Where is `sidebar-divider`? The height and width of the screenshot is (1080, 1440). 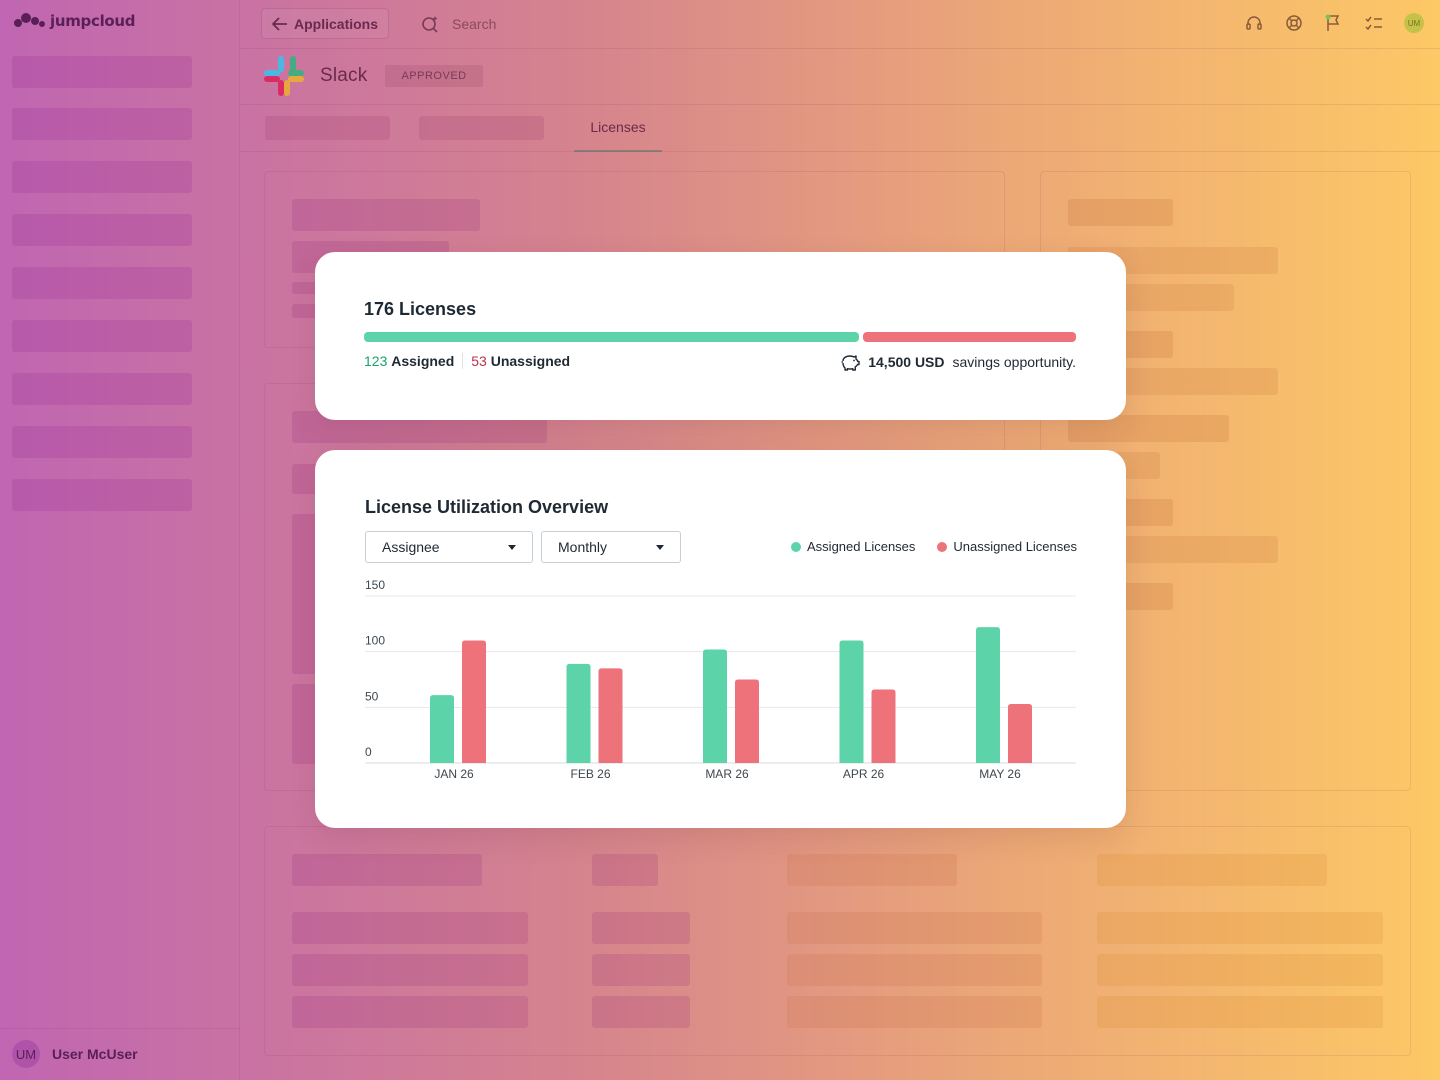
sidebar-divider is located at coordinates (120, 1028).